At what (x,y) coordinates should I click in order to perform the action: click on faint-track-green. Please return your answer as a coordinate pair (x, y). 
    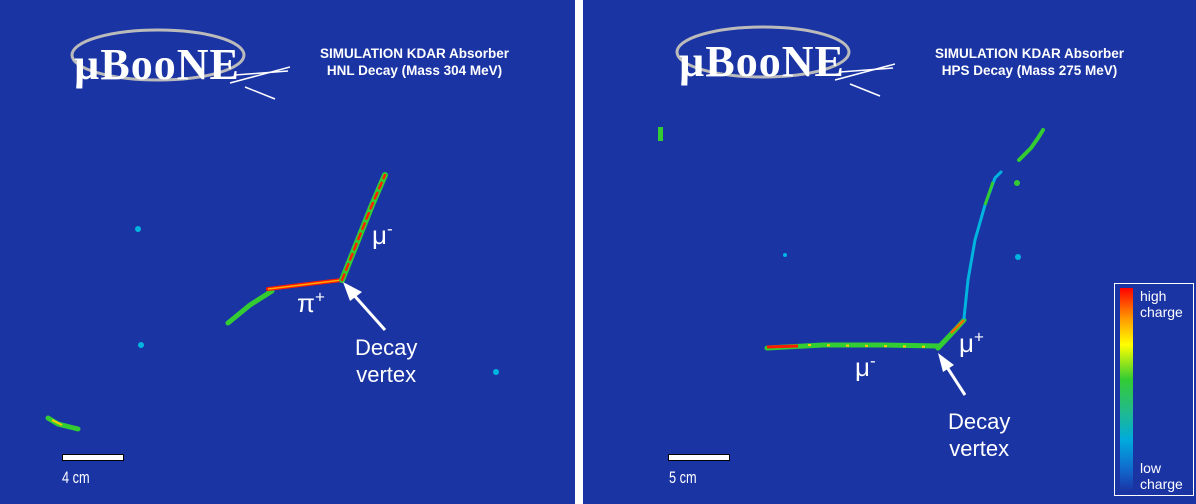
    Looking at the image, I should click on (989, 193).